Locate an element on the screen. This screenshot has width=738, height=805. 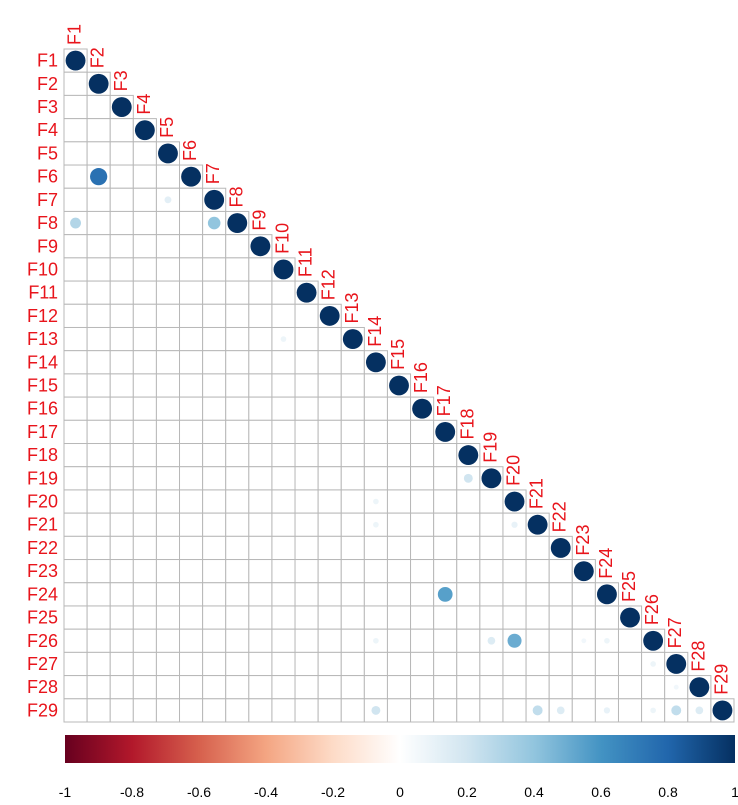
row-label: F2 is located at coordinates (47, 84).